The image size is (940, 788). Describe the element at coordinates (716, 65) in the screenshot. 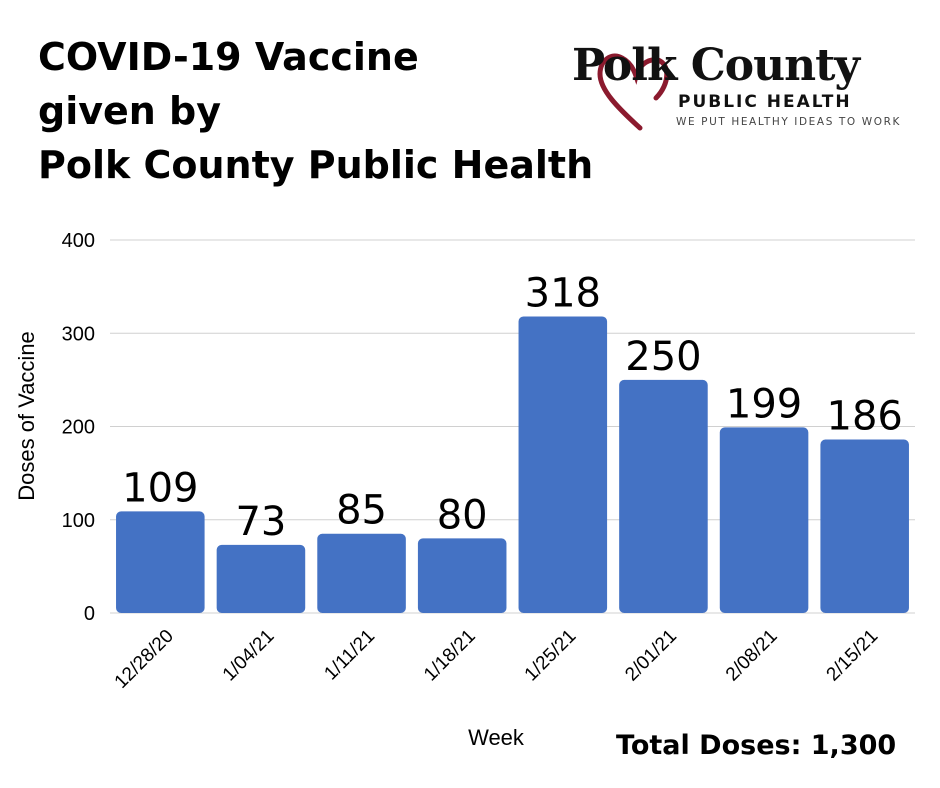

I see `logo-name: Polk County` at that location.